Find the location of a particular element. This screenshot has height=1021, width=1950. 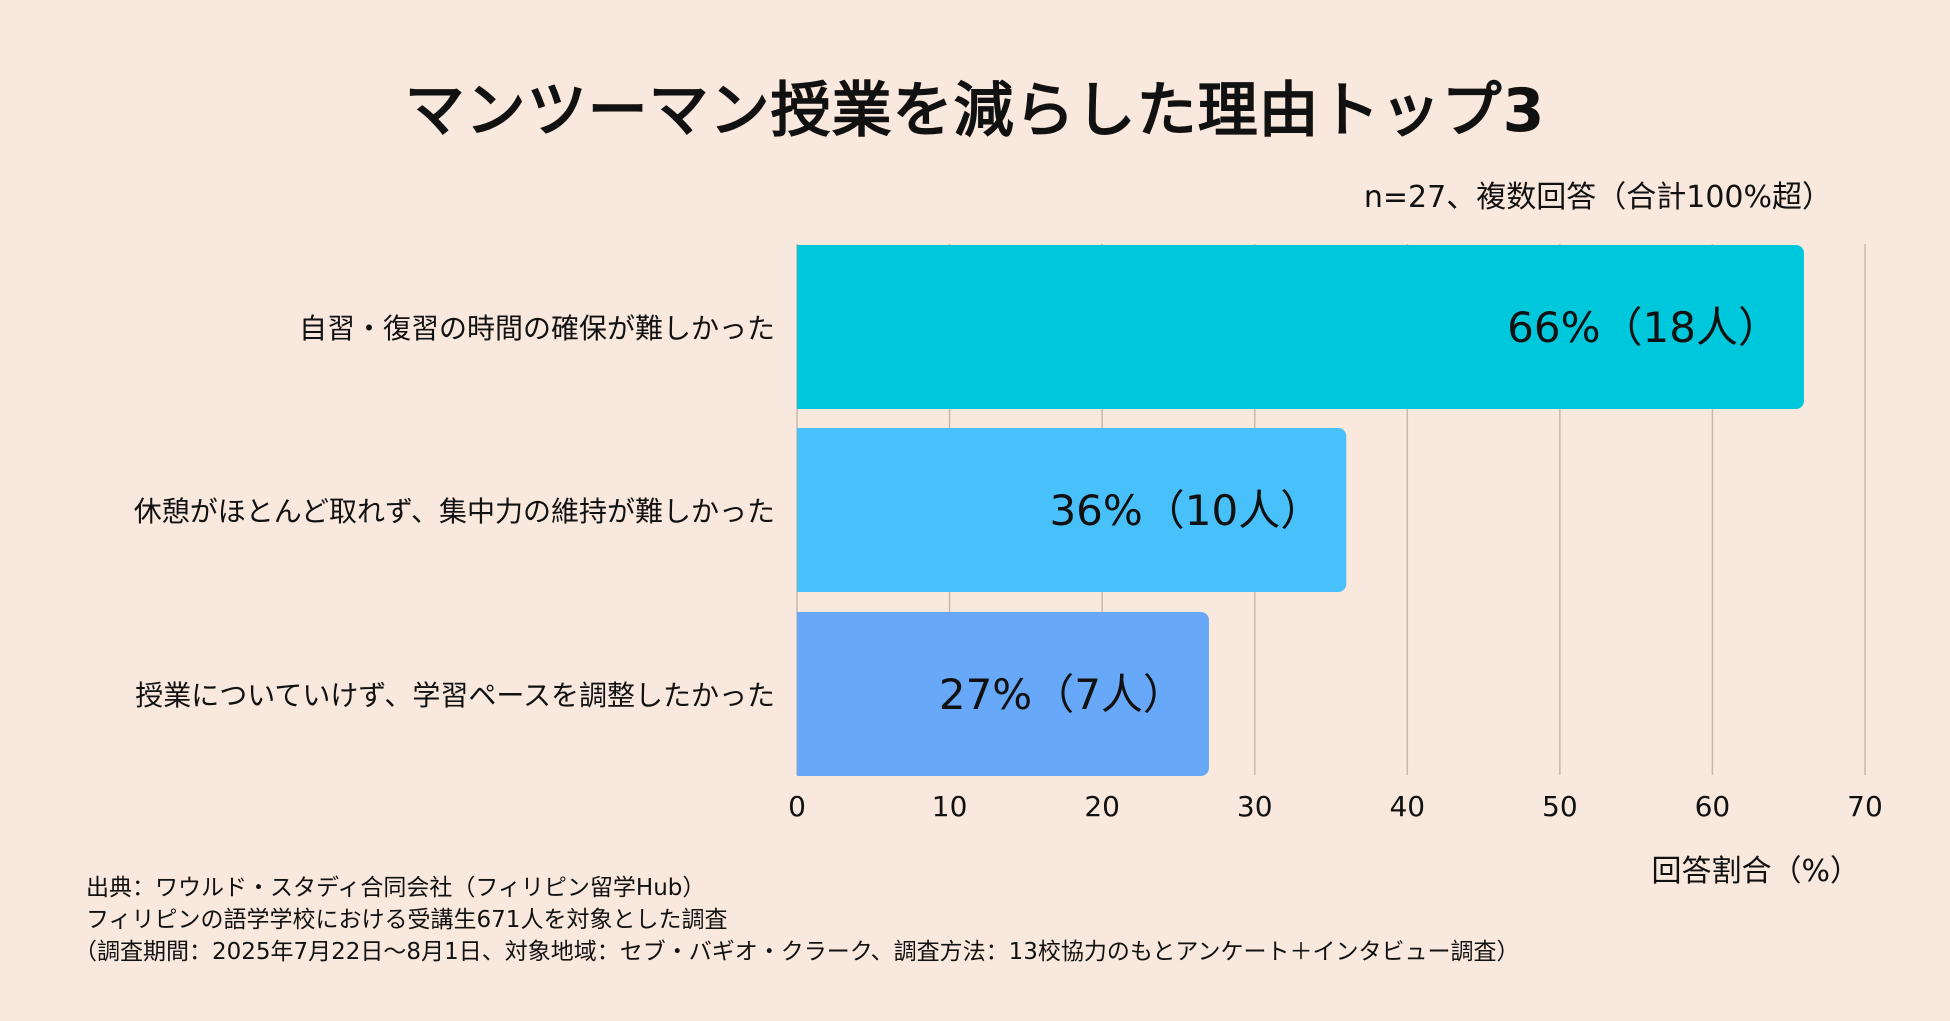

x-tick-label-30: 30 is located at coordinates (1255, 806).